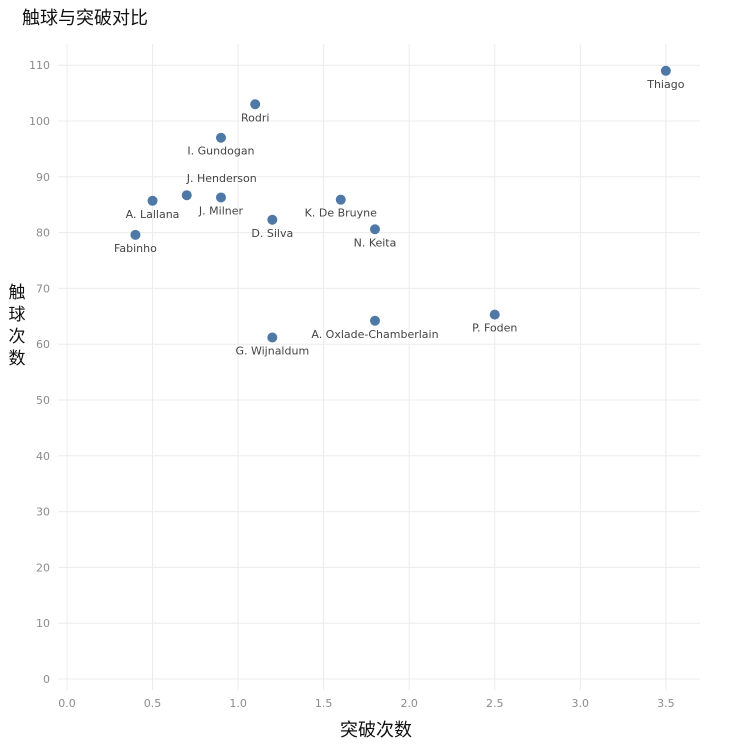  I want to click on data-point-label: N. Keita, so click(375, 242).